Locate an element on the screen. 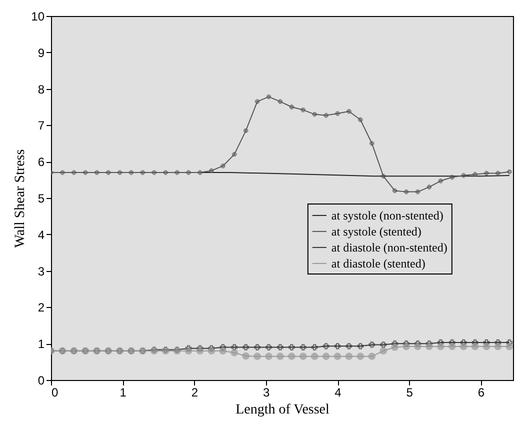 The height and width of the screenshot is (426, 528). x-tick-label: 5 is located at coordinates (410, 393).